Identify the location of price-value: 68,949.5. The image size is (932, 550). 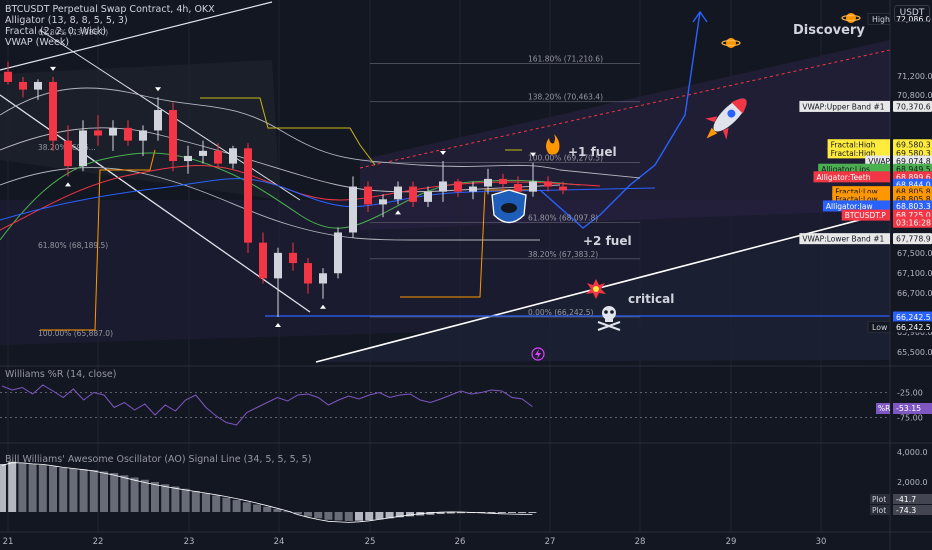
(913, 169).